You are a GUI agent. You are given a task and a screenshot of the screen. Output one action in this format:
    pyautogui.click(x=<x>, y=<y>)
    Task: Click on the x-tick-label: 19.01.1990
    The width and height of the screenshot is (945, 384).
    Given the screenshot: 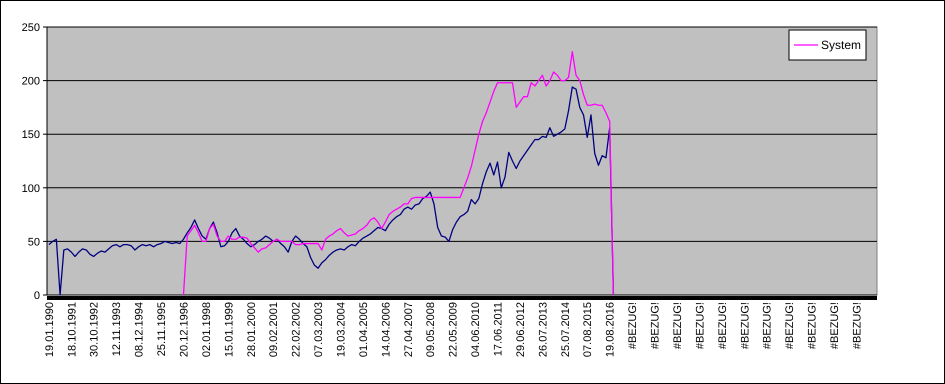 What is the action you would take?
    pyautogui.click(x=50, y=330)
    